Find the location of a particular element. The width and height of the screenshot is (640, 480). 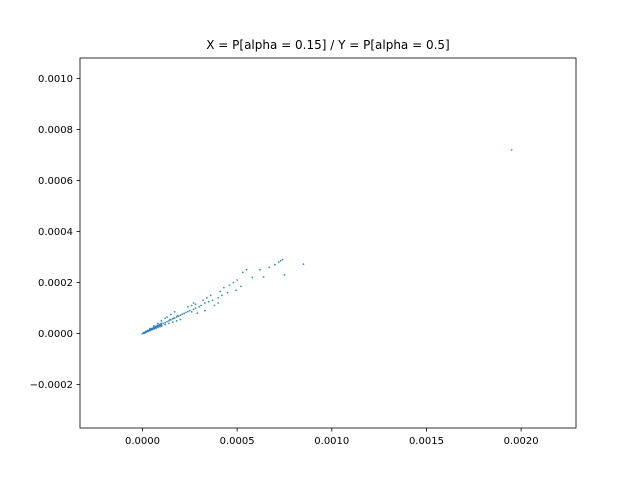

x-tick-label: 0.0000 is located at coordinates (142, 441).